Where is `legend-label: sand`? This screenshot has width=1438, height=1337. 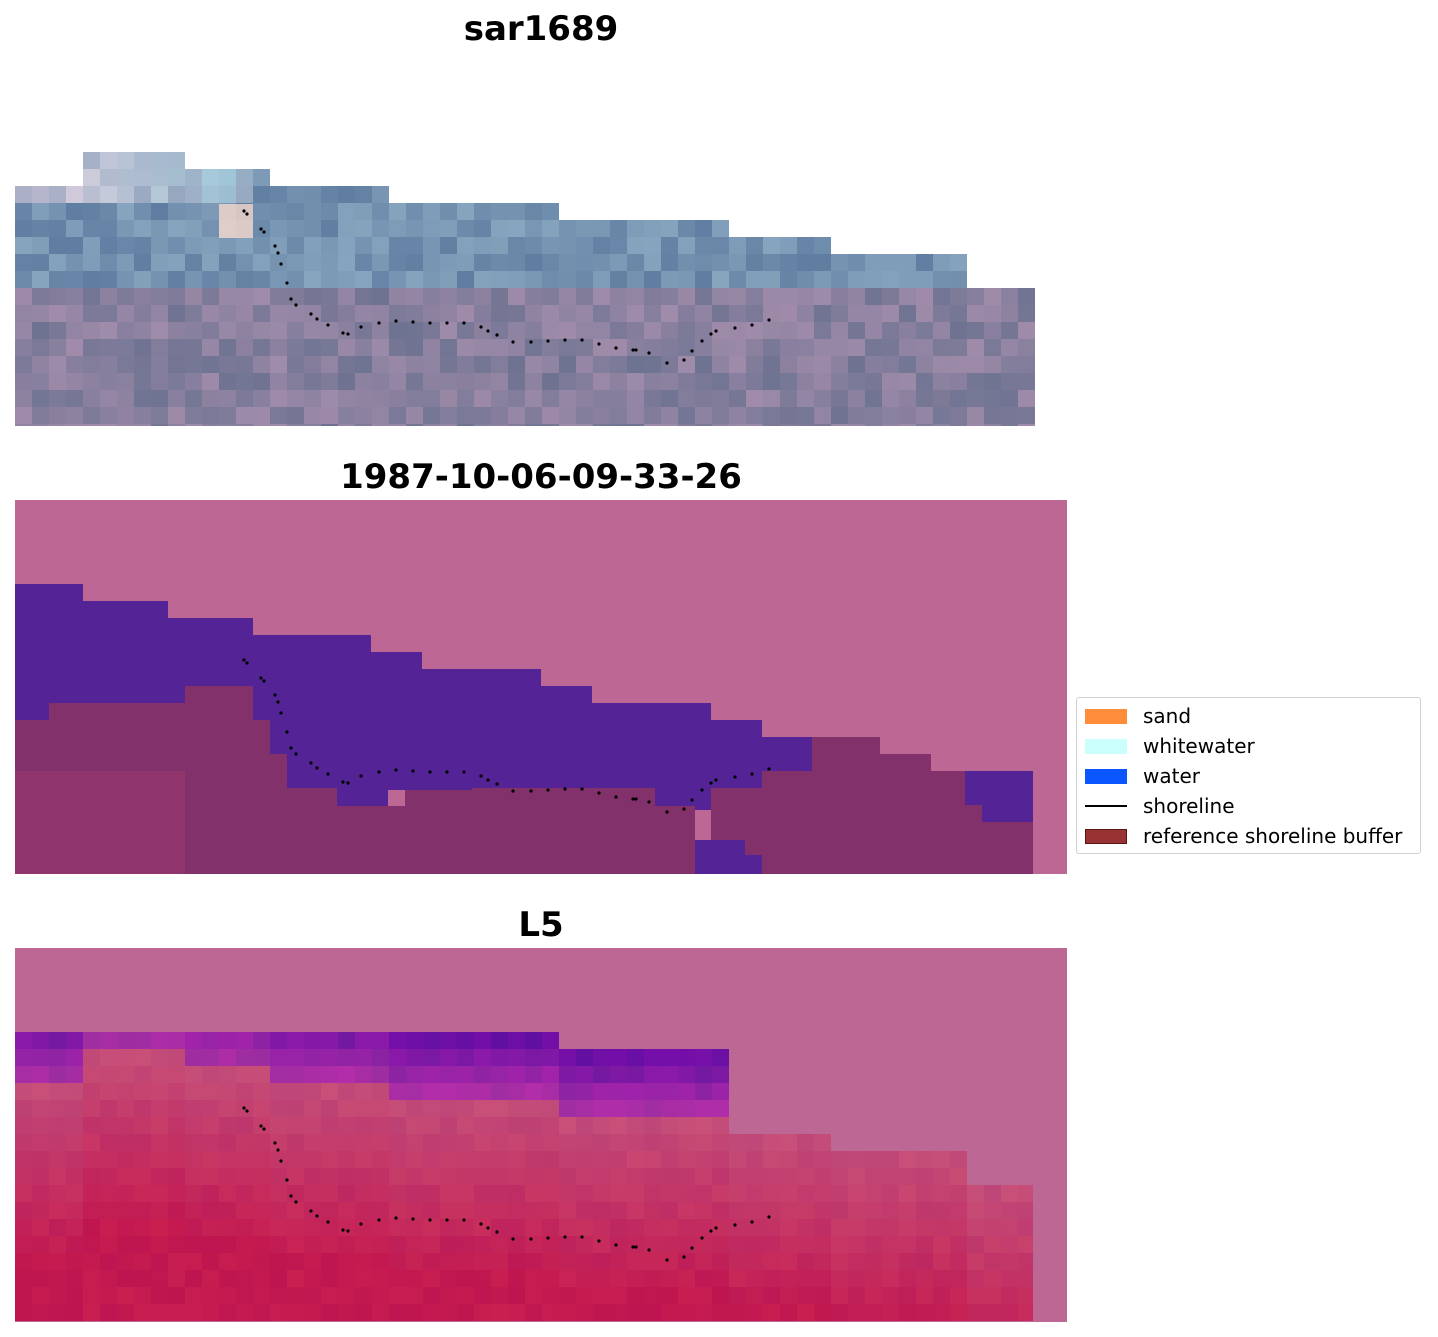 legend-label: sand is located at coordinates (1167, 716).